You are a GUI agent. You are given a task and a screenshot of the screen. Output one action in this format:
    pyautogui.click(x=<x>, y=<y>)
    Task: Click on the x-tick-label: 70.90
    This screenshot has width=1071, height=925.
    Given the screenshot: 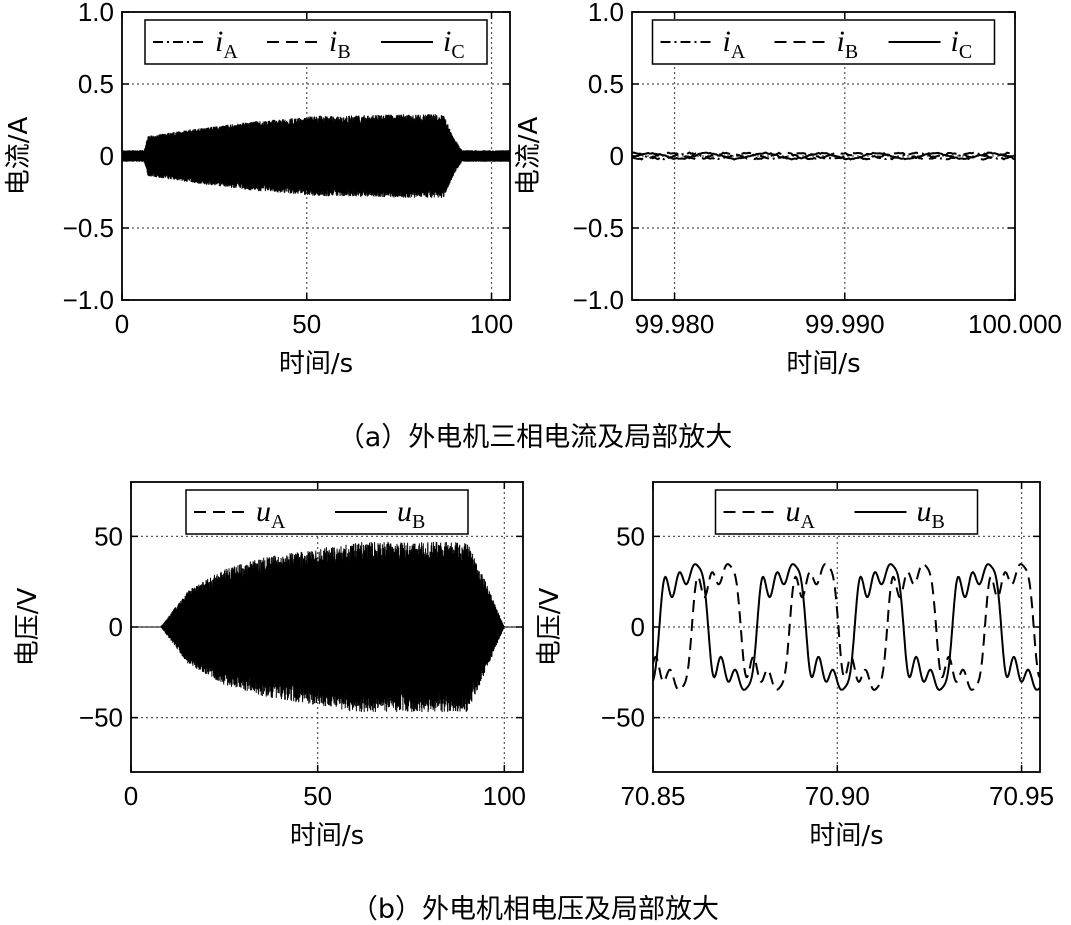 What is the action you would take?
    pyautogui.click(x=837, y=796)
    